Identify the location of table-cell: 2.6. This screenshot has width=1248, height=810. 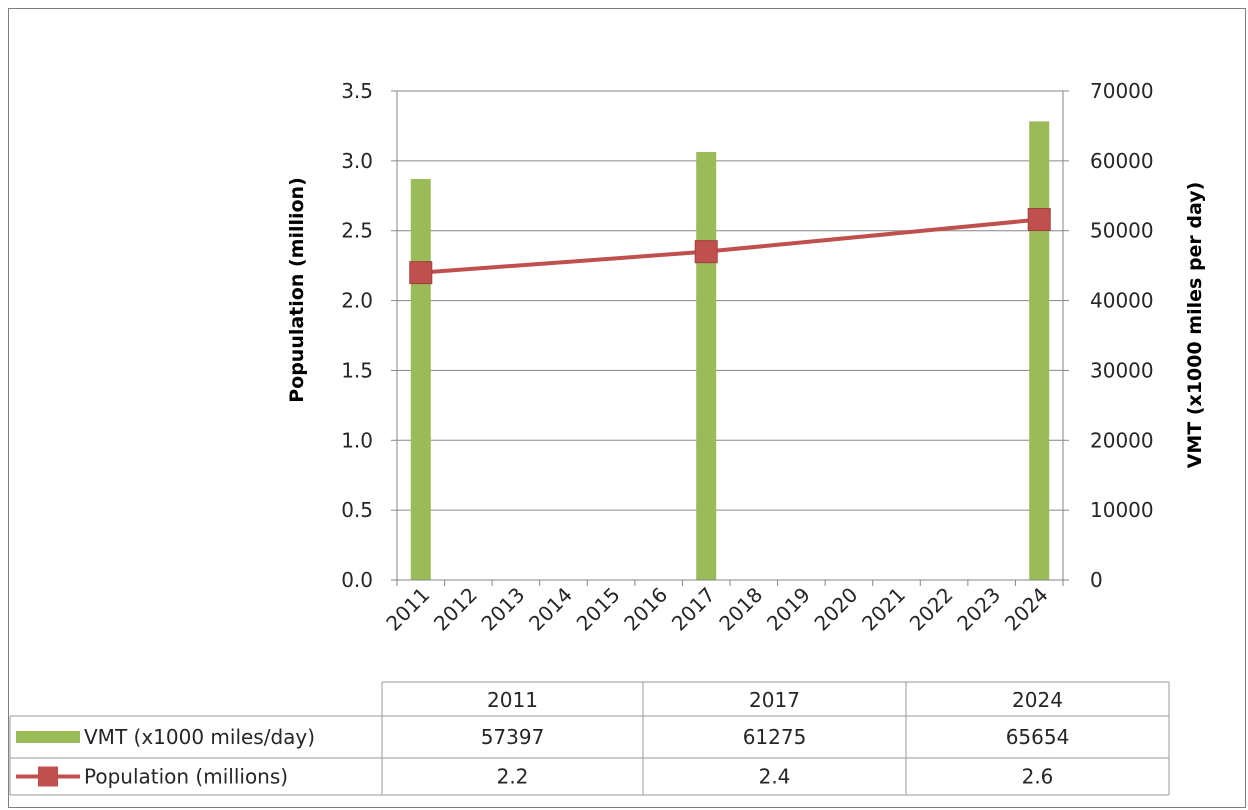
(1038, 777).